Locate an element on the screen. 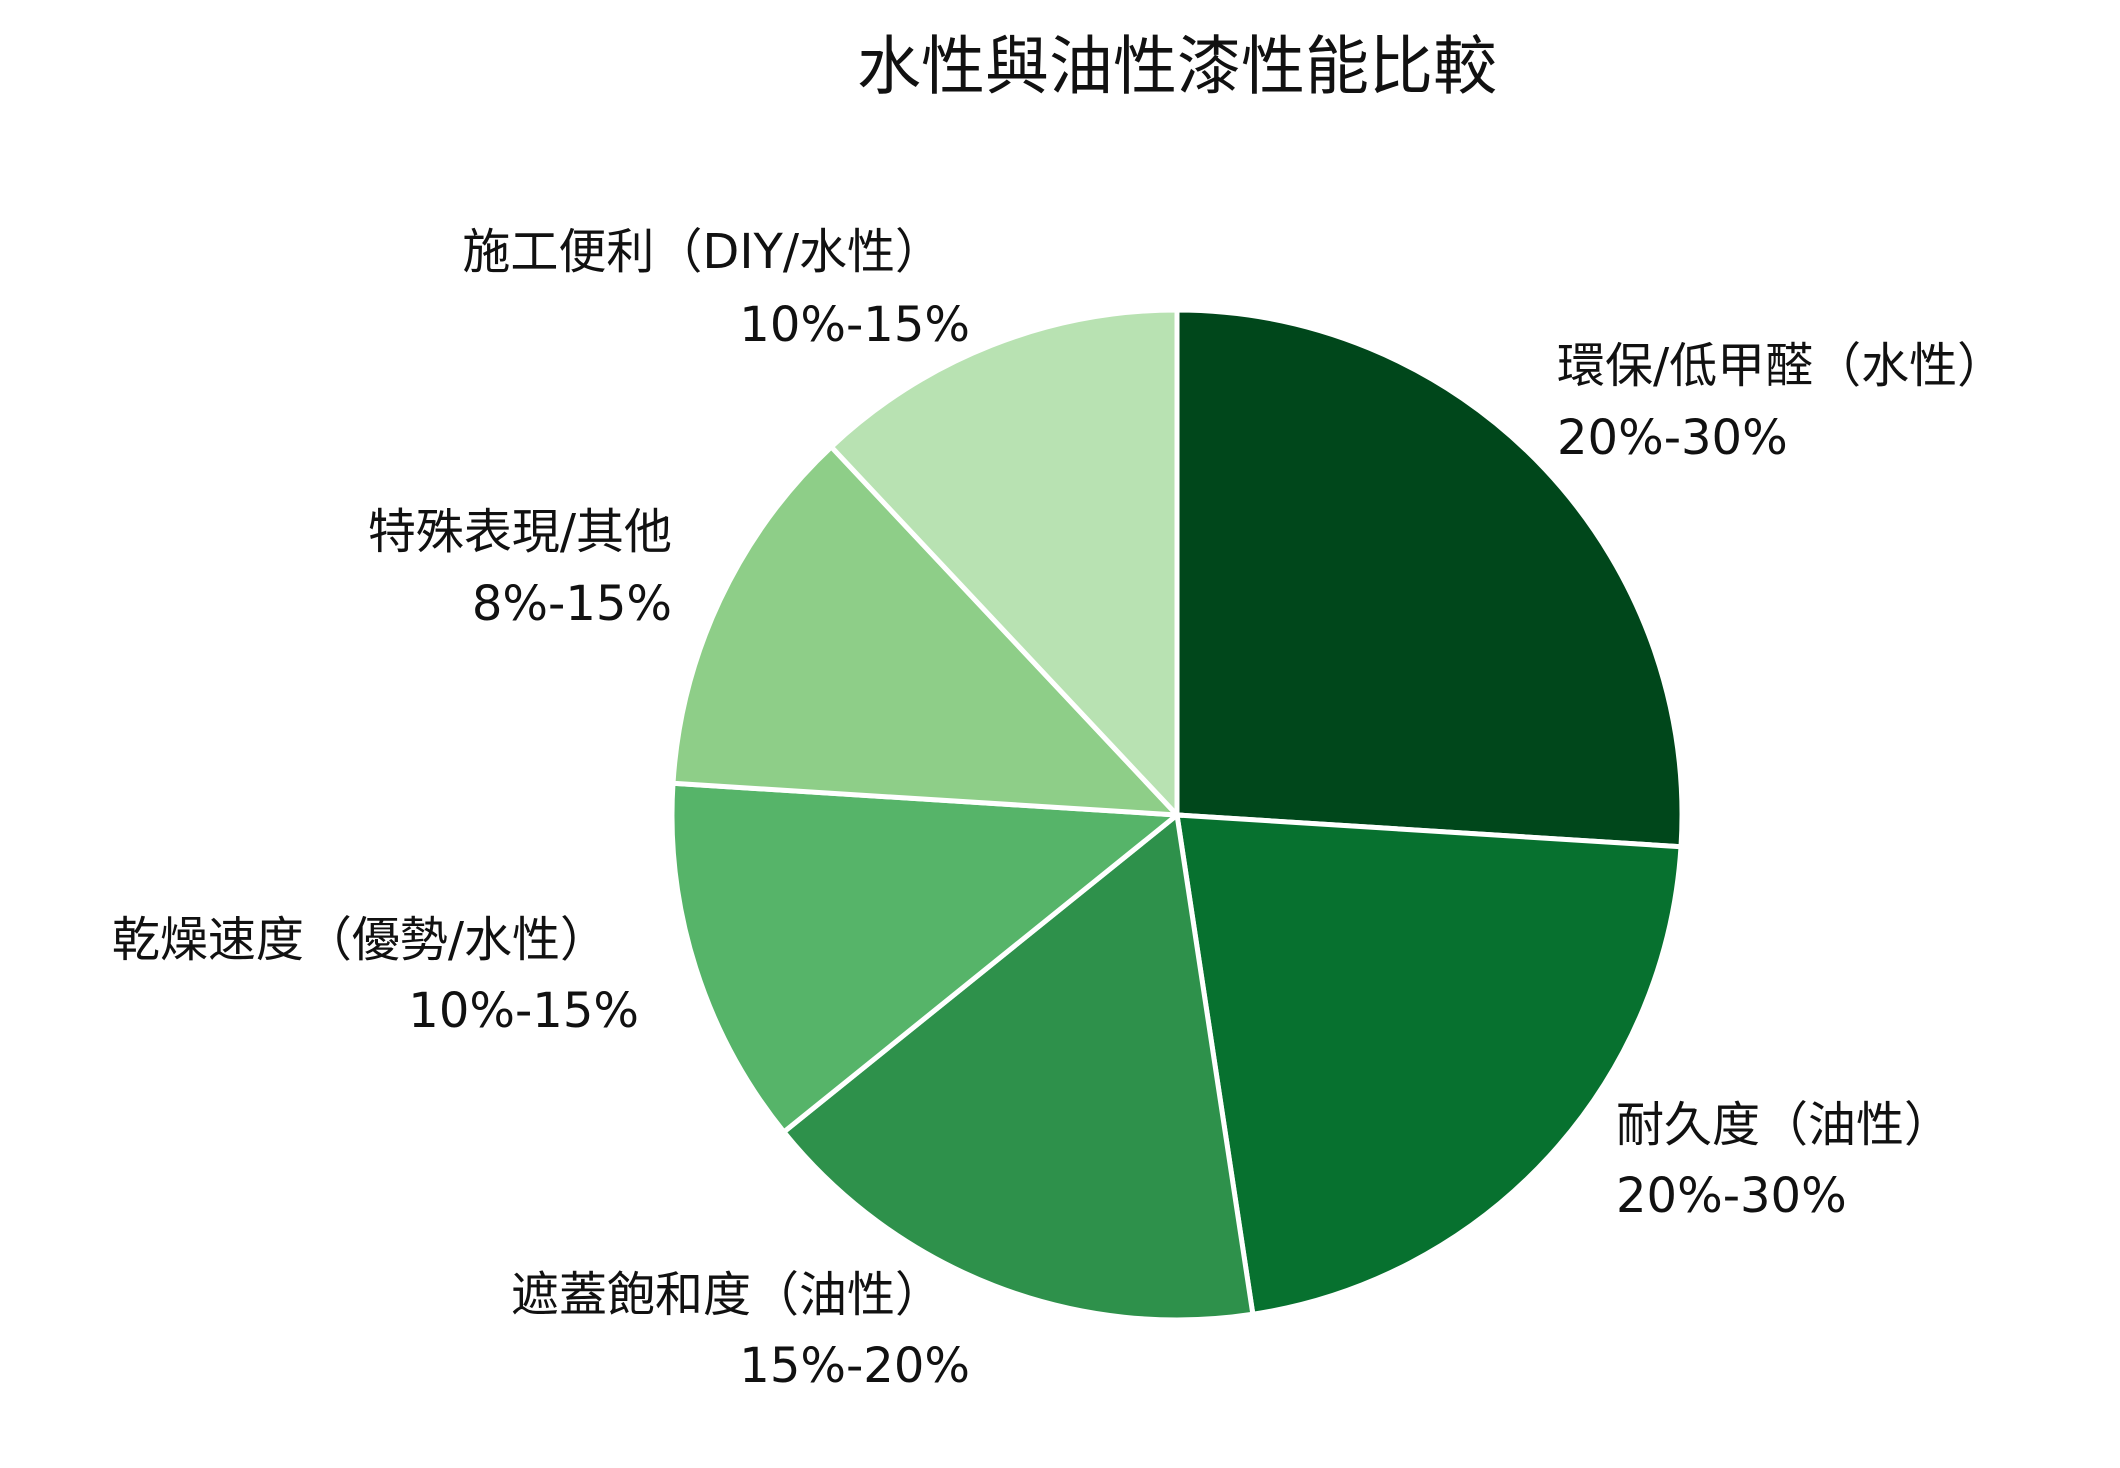 The height and width of the screenshot is (1468, 2120). slice-label: 施工便利（DIY/水性） is located at coordinates (702, 252).